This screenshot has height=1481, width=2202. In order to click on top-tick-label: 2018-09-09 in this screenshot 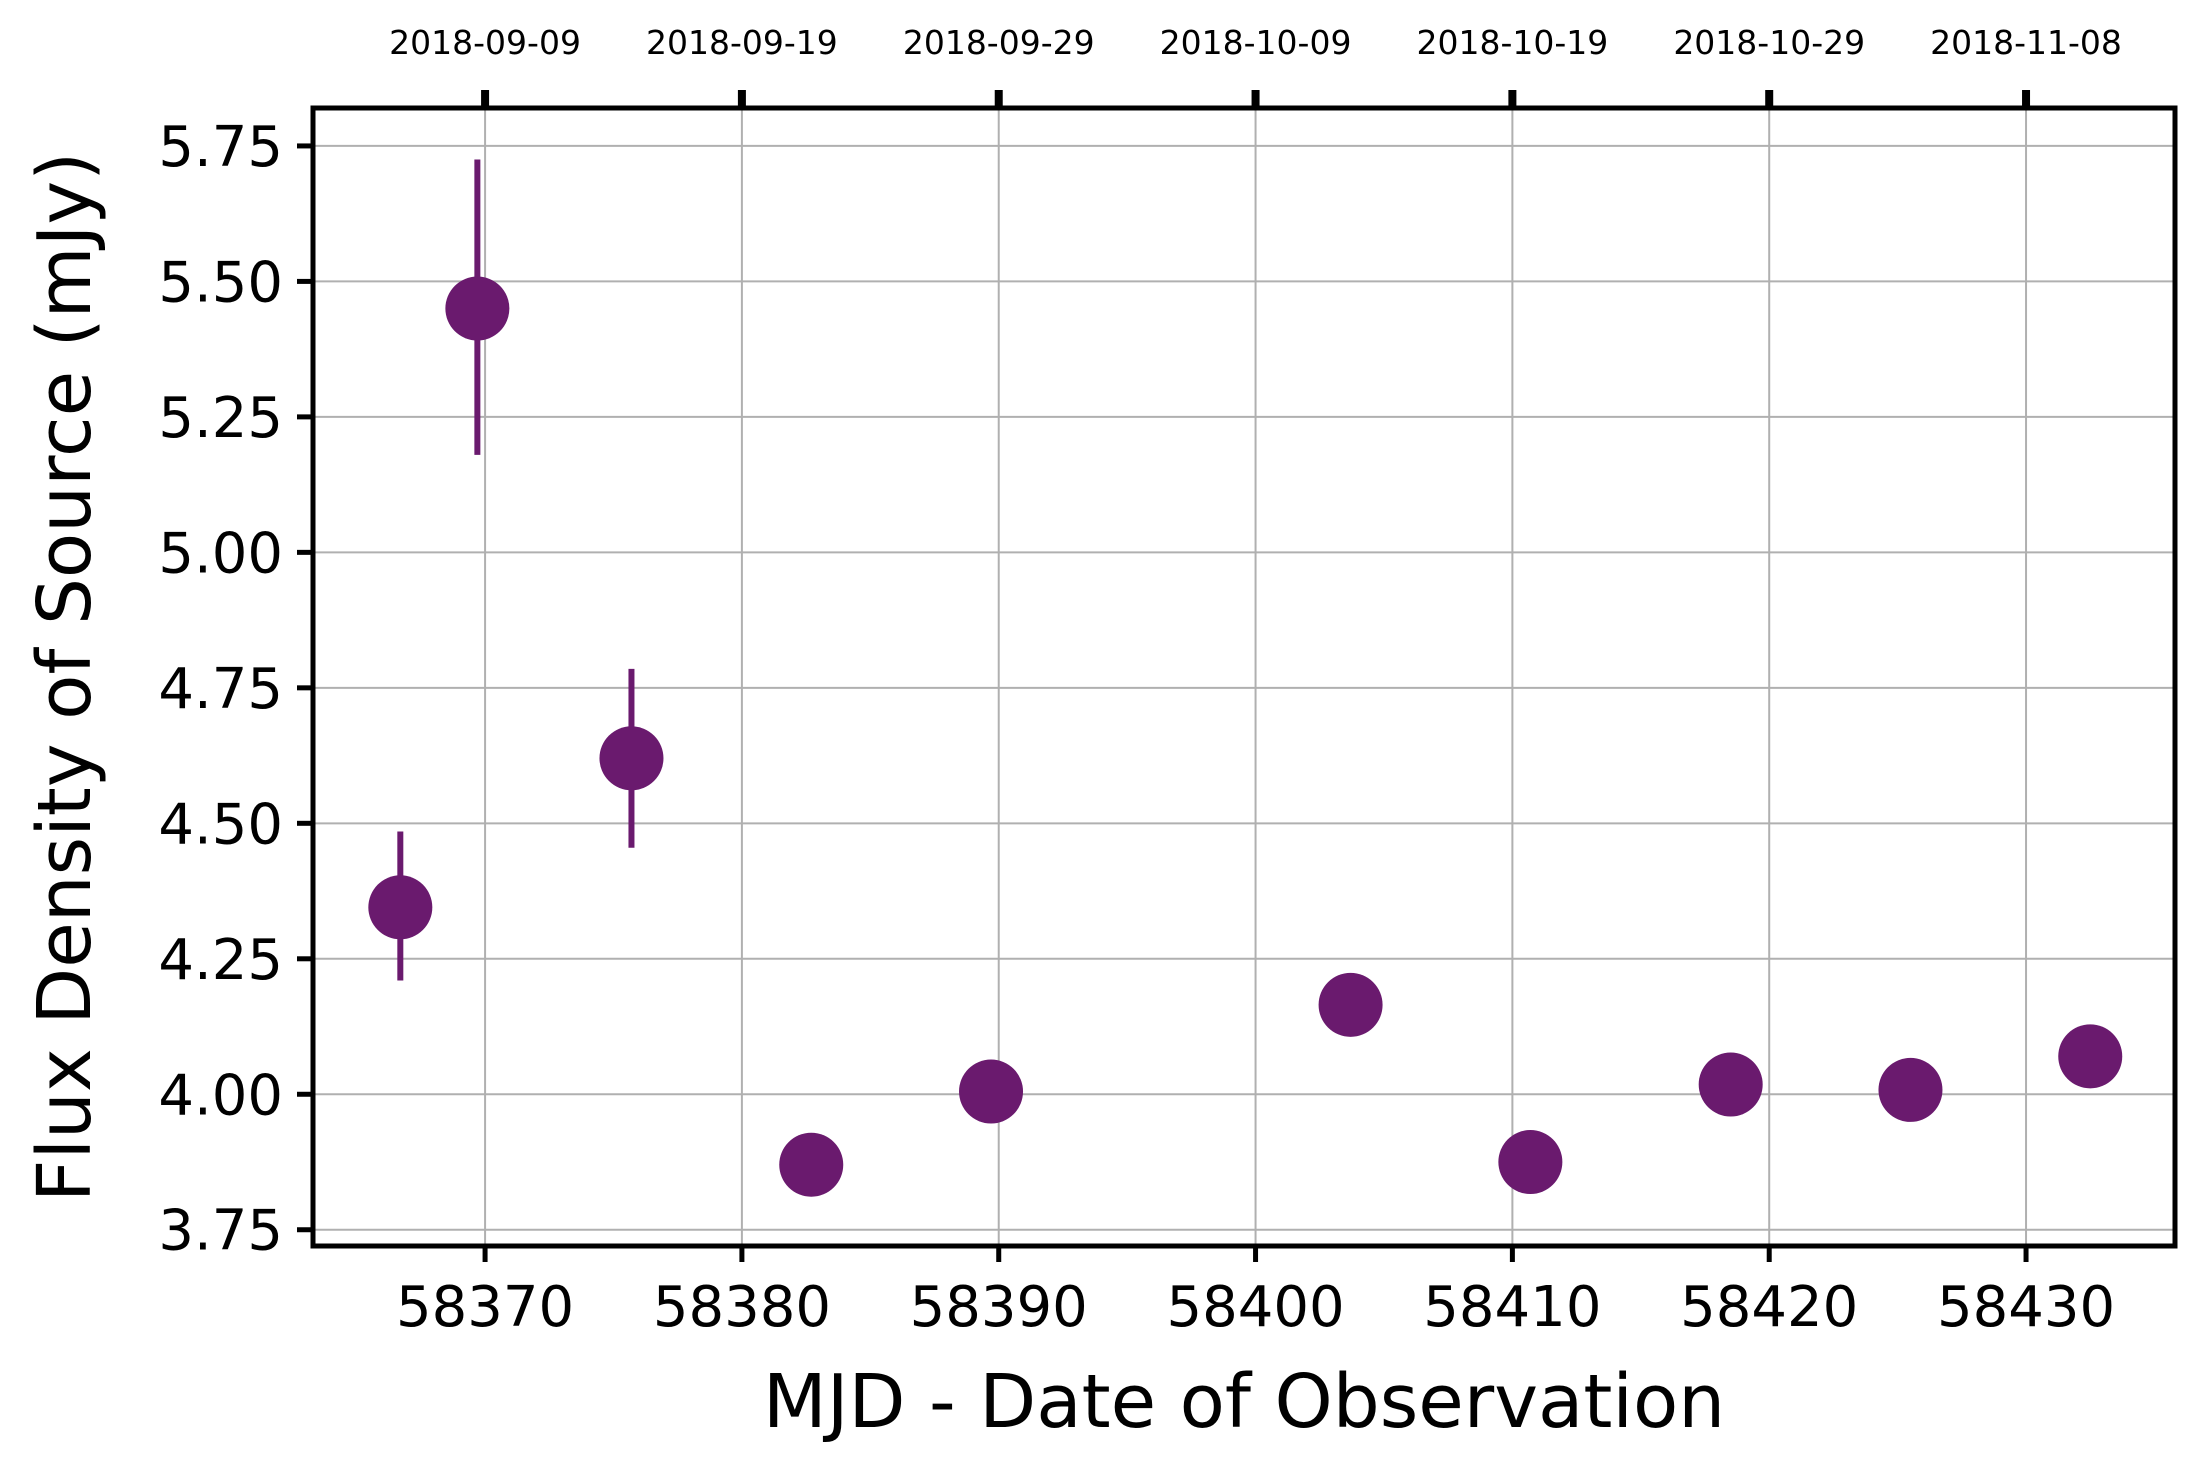, I will do `click(485, 42)`.